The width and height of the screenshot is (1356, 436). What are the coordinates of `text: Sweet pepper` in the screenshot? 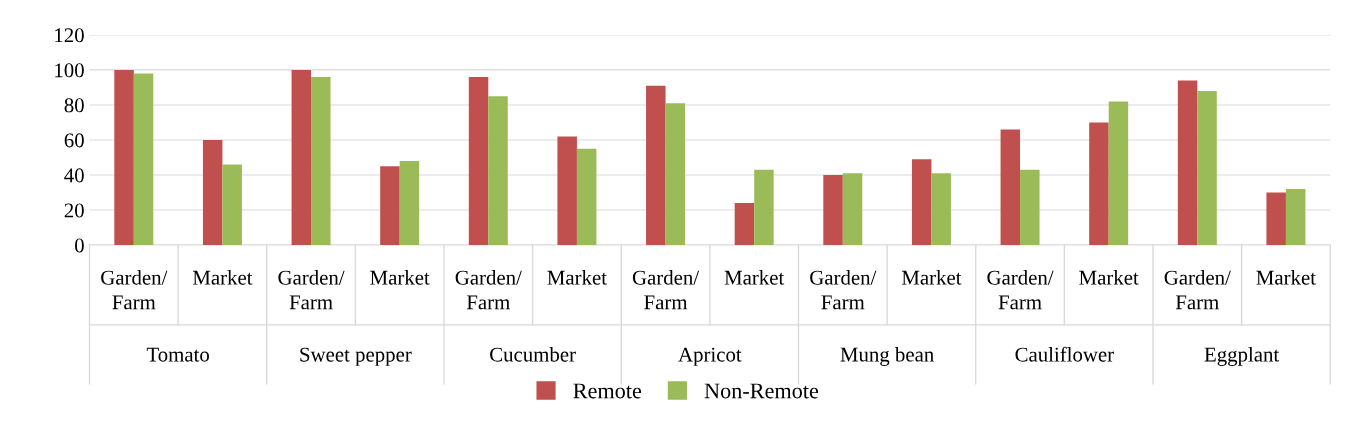 It's located at (356, 356).